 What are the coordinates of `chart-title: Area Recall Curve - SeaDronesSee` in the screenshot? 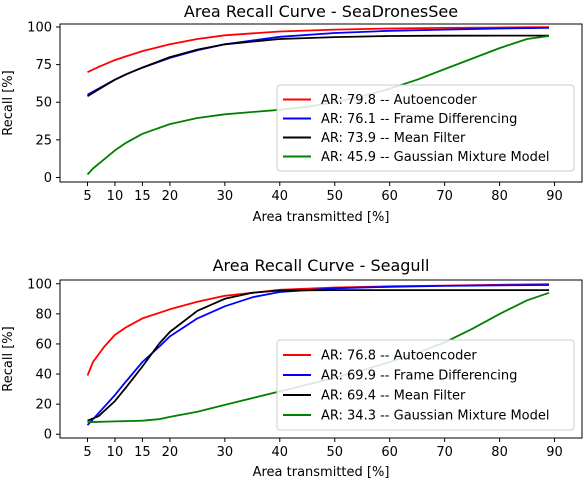 It's located at (321, 11).